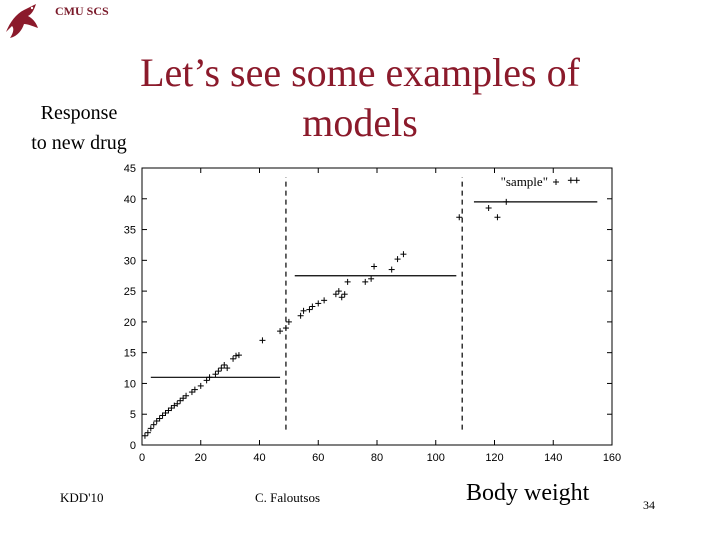 This screenshot has height=540, width=720. What do you see at coordinates (130, 292) in the screenshot?
I see `y-tick-label: 25` at bounding box center [130, 292].